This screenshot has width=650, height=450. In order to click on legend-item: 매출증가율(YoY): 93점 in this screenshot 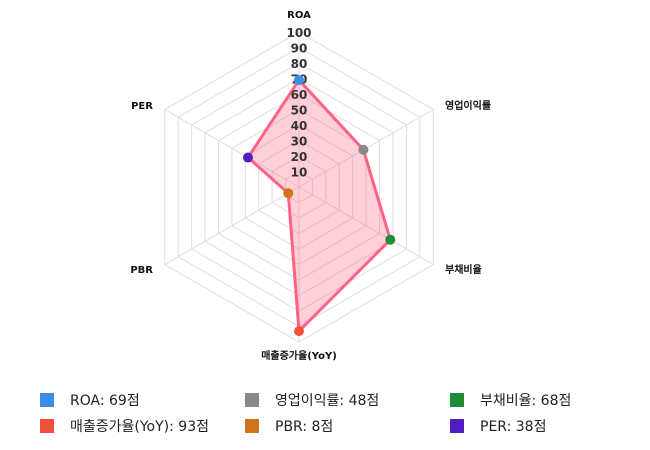, I will do `click(142, 426)`.